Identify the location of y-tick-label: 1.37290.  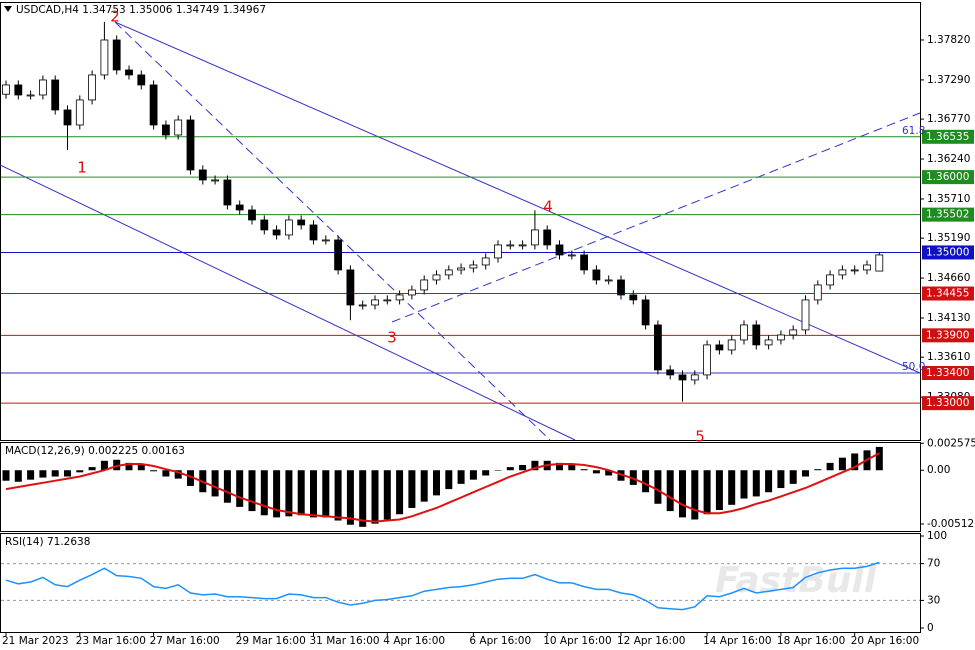
(948, 80).